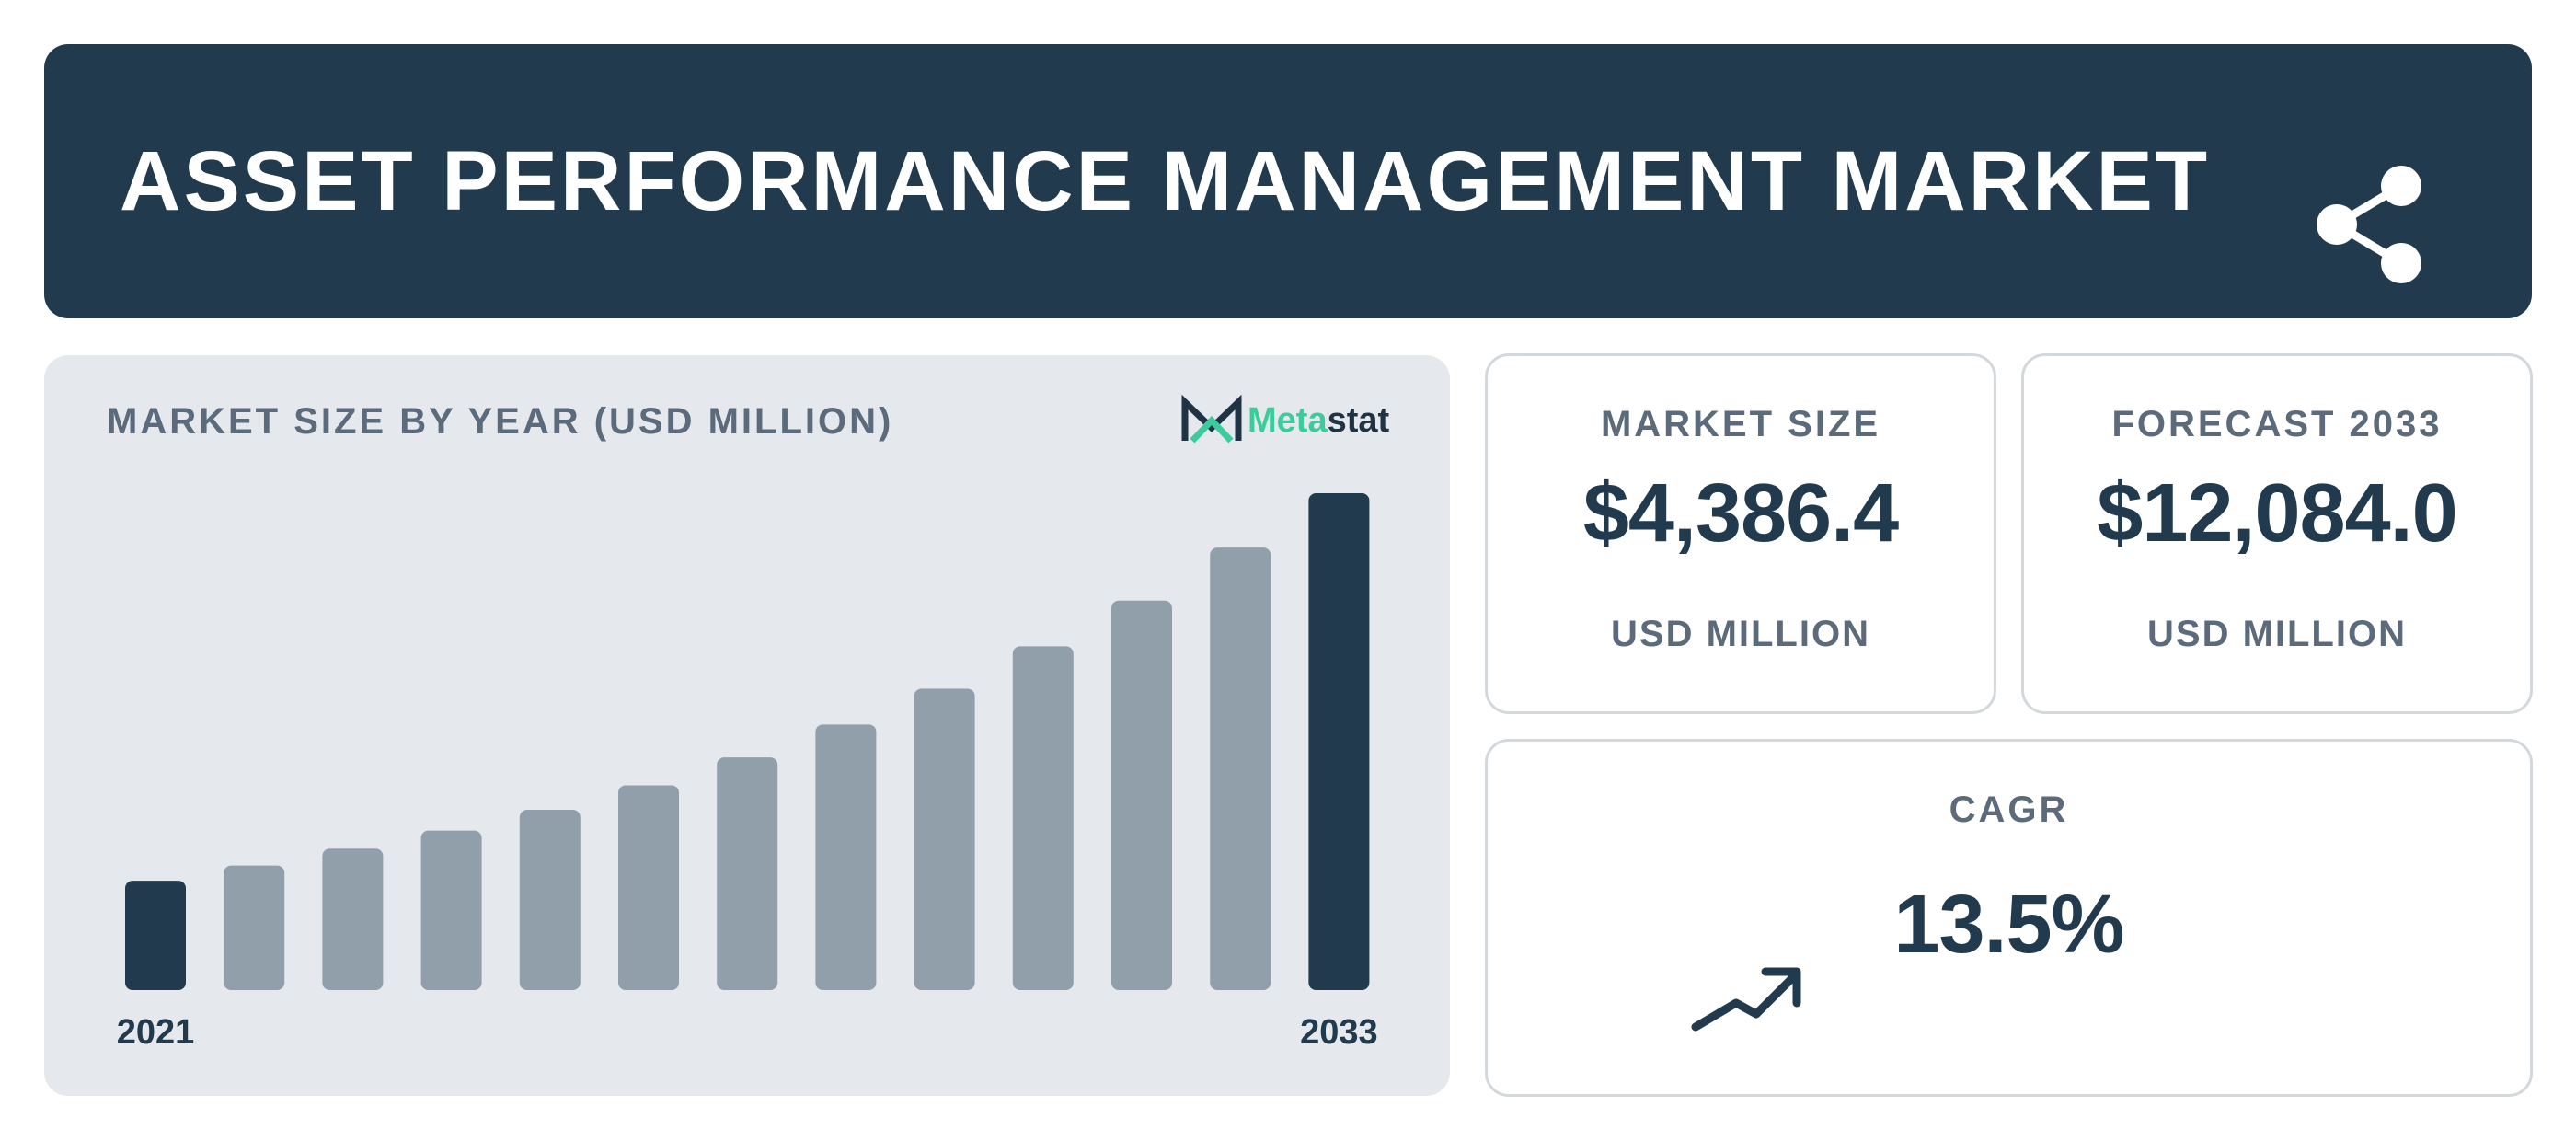 The height and width of the screenshot is (1141, 2576). Describe the element at coordinates (550, 900) in the screenshot. I see `bar-2025` at that location.